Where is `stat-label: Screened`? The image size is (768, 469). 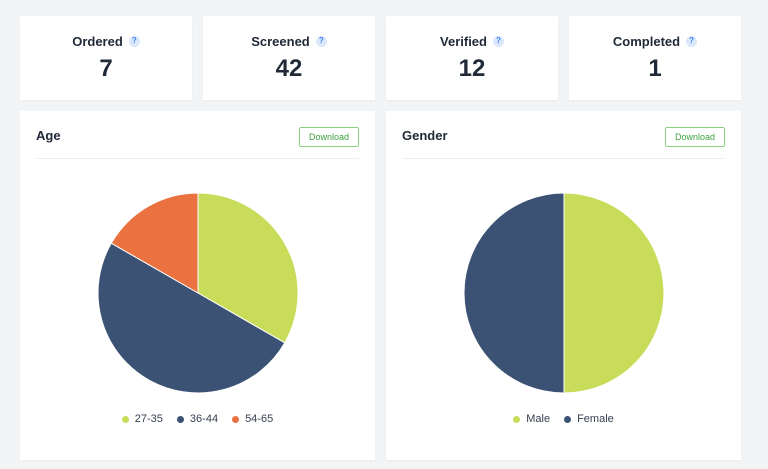
stat-label: Screened is located at coordinates (280, 41).